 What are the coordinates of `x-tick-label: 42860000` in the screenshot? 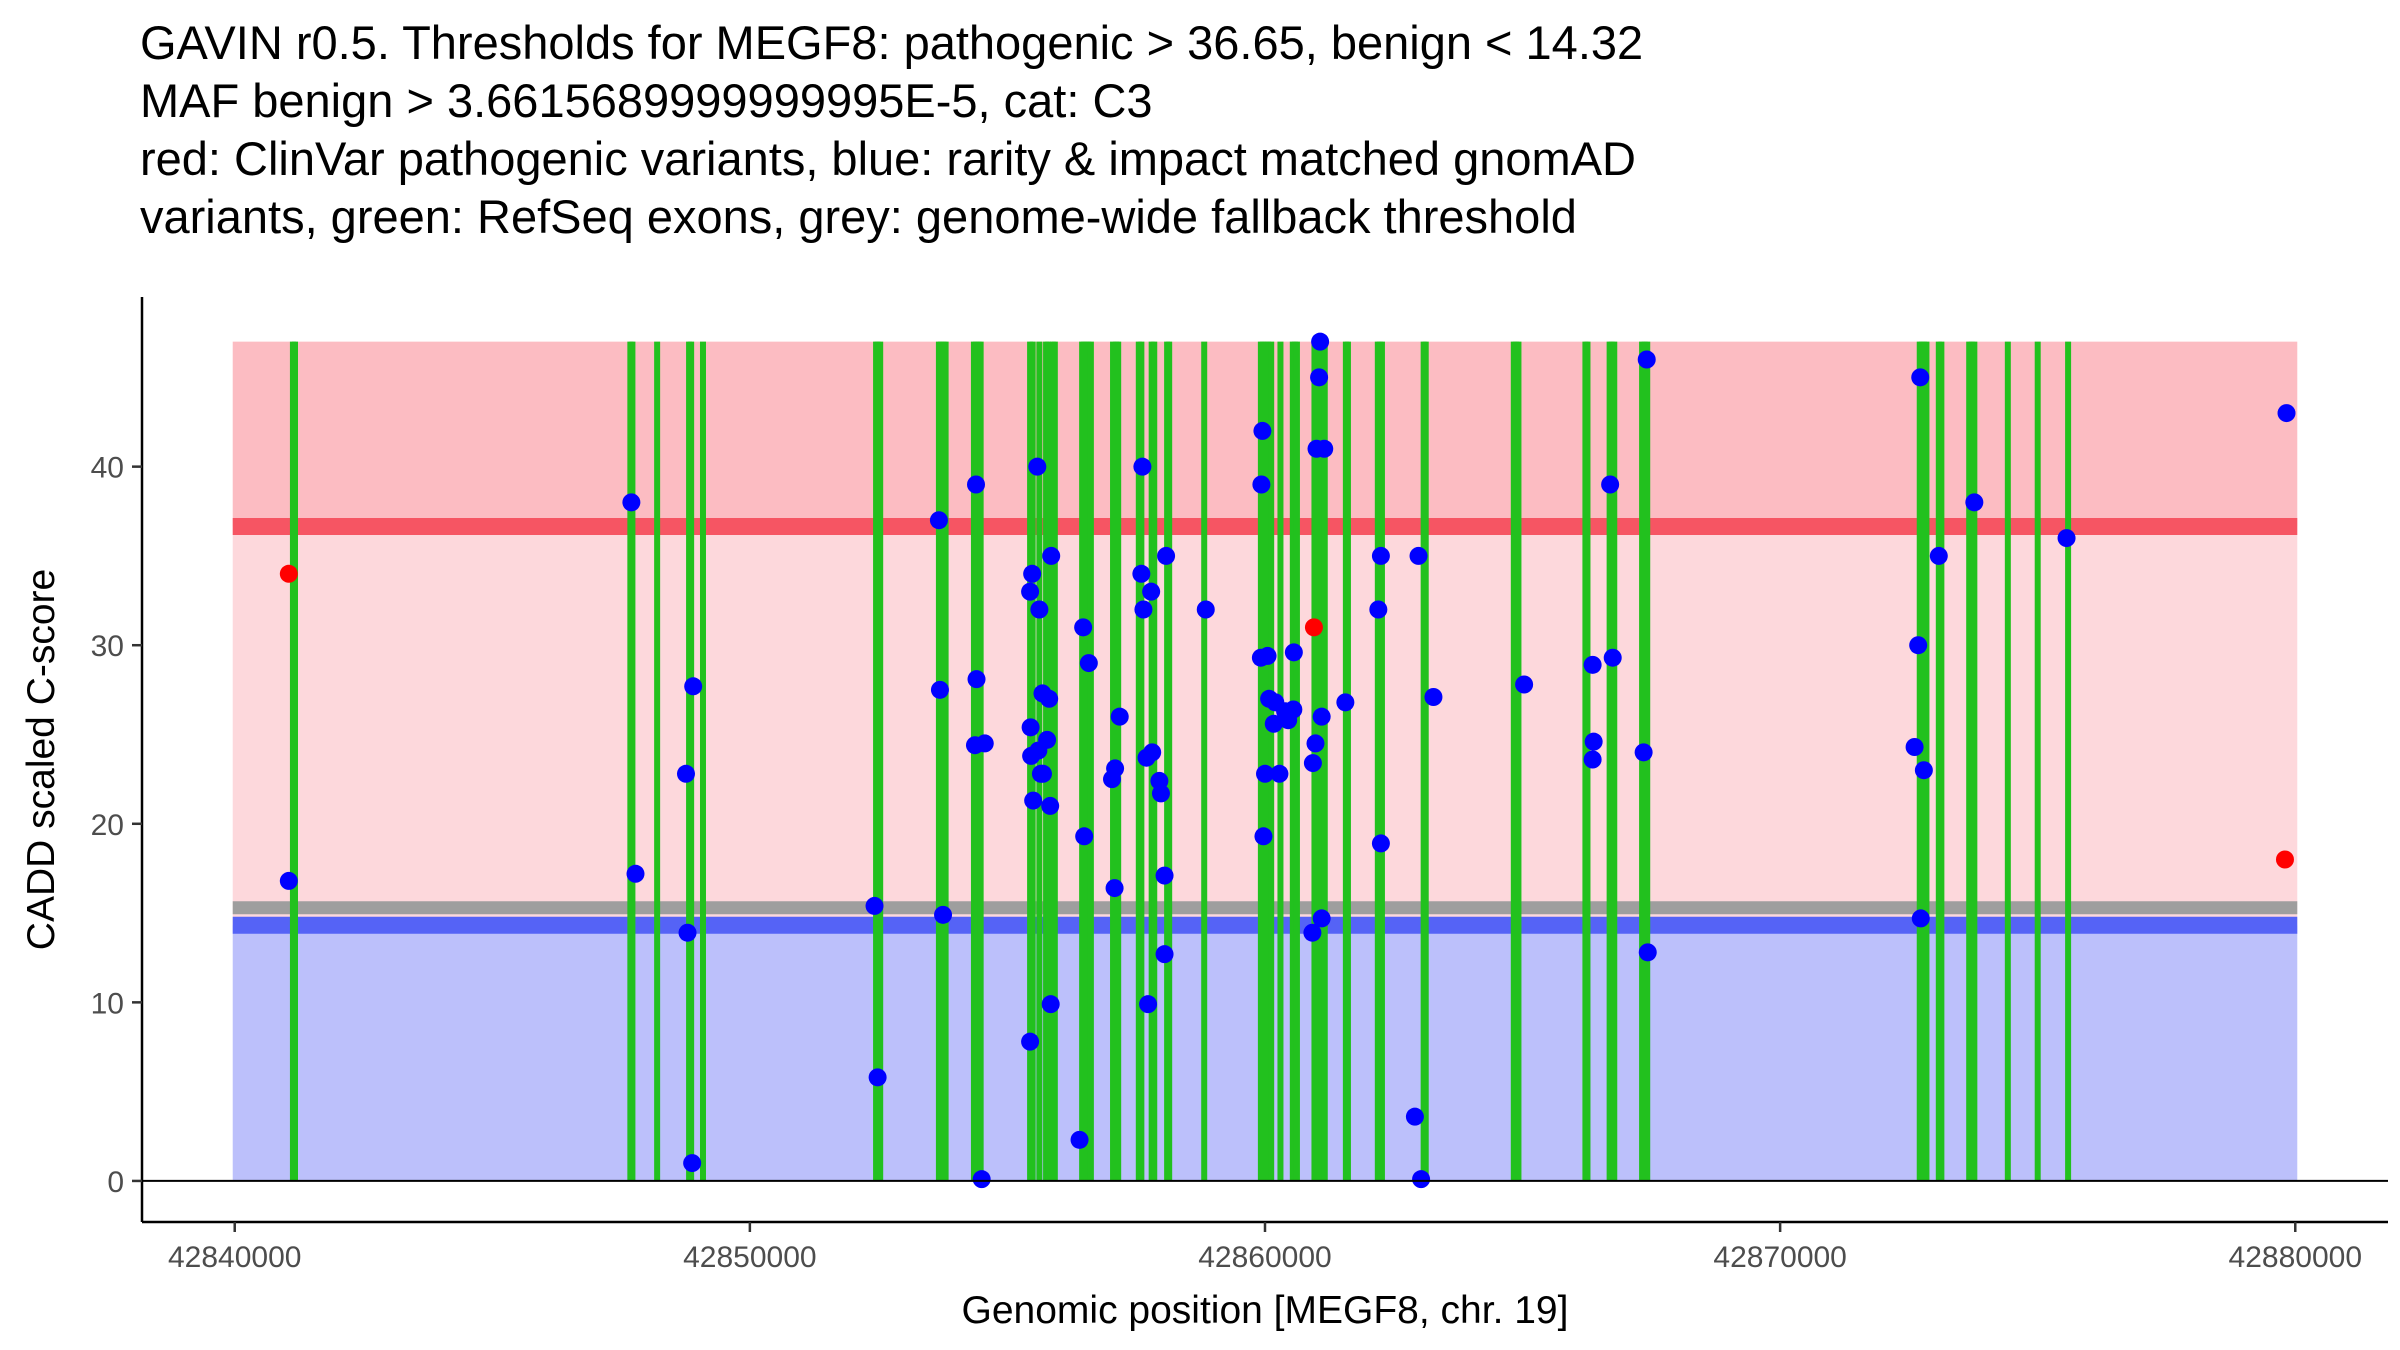 It's located at (1264, 1257).